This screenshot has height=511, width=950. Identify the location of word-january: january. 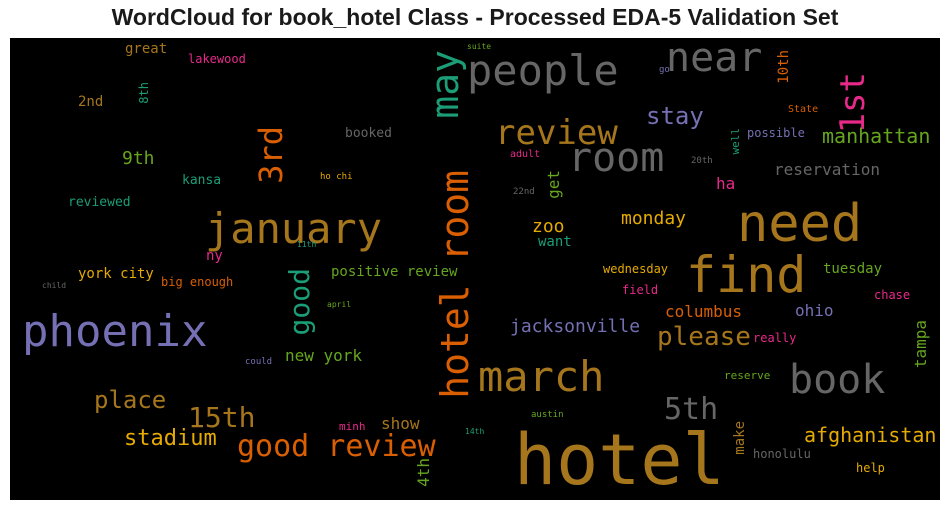
(294, 228).